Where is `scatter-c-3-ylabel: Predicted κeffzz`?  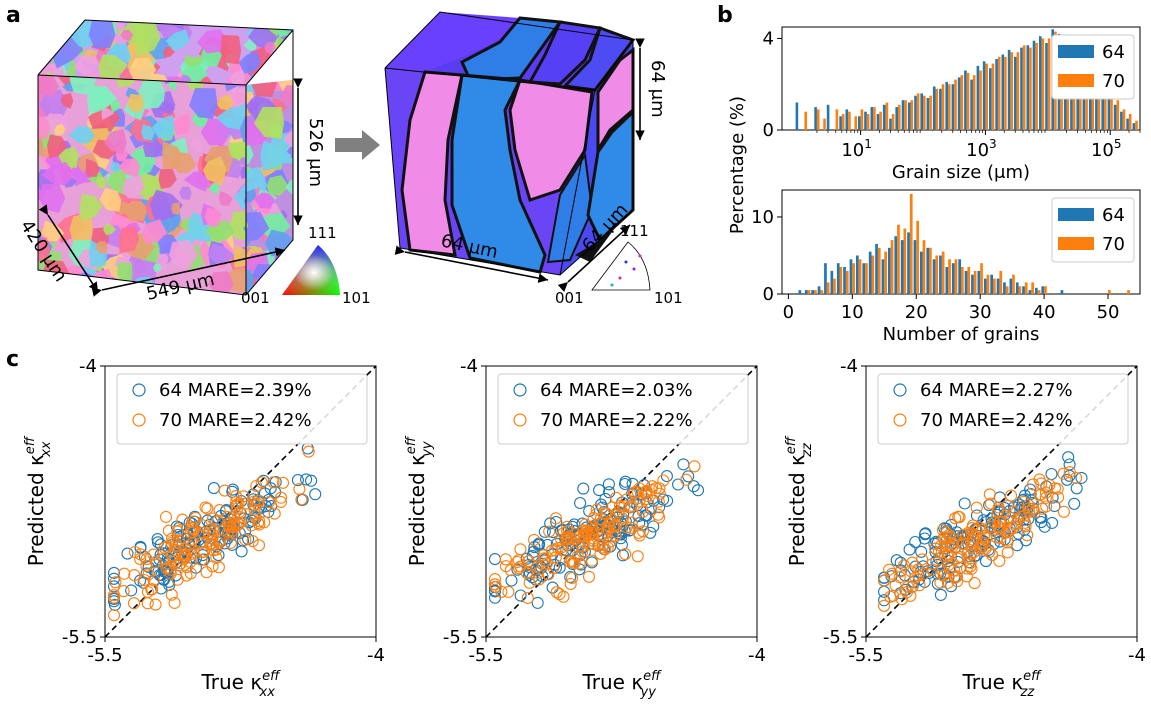
scatter-c-3-ylabel: Predicted κeffzz is located at coordinates (799, 500).